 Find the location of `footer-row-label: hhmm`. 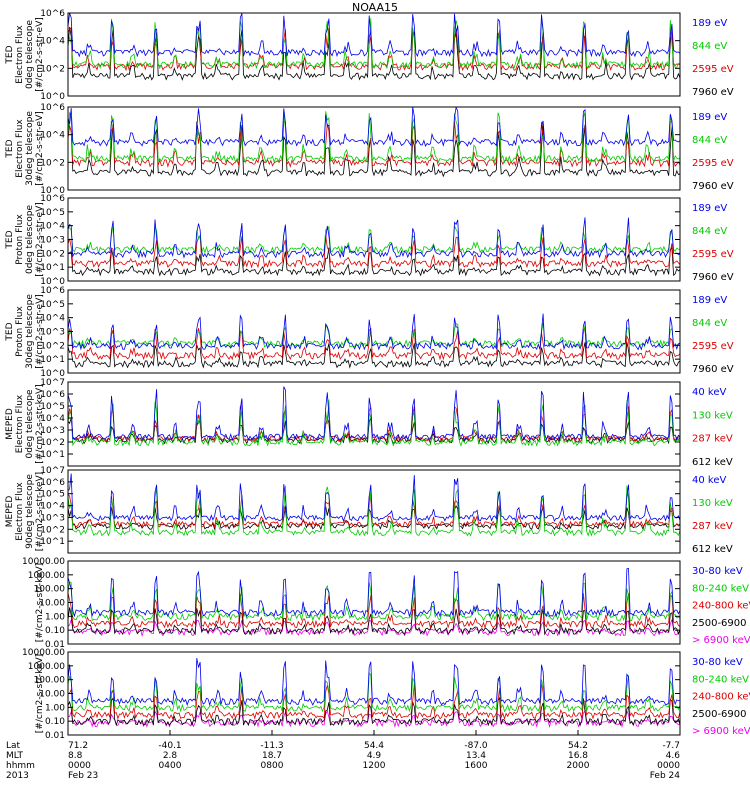

footer-row-label: hhmm is located at coordinates (20, 766).